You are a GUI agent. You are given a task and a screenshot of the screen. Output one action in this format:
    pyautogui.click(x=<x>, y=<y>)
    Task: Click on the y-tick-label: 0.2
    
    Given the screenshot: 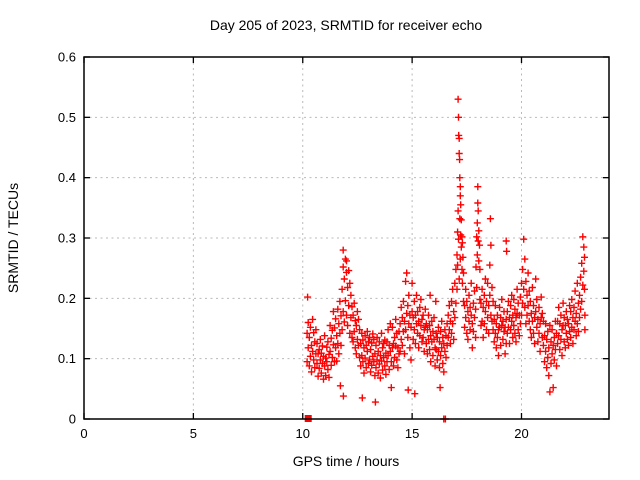 What is the action you would take?
    pyautogui.click(x=67, y=298)
    